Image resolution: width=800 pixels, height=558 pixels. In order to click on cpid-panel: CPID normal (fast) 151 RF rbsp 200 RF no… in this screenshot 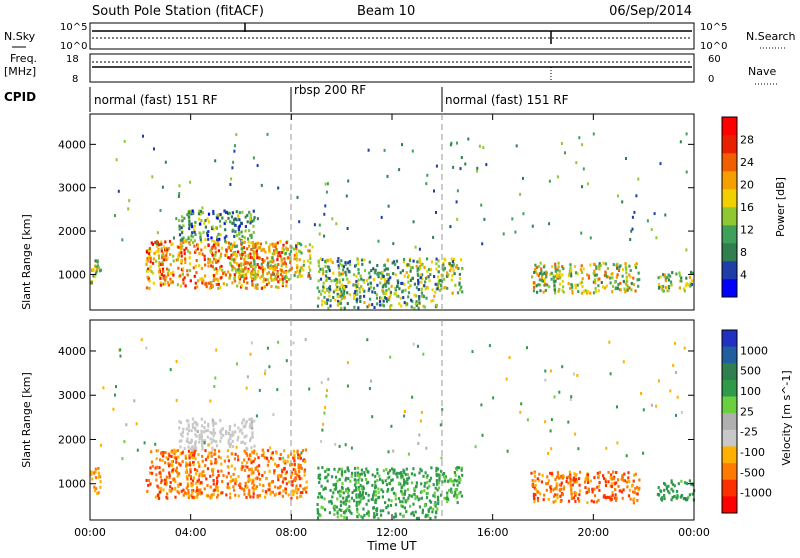, I will do `click(286, 97)`.